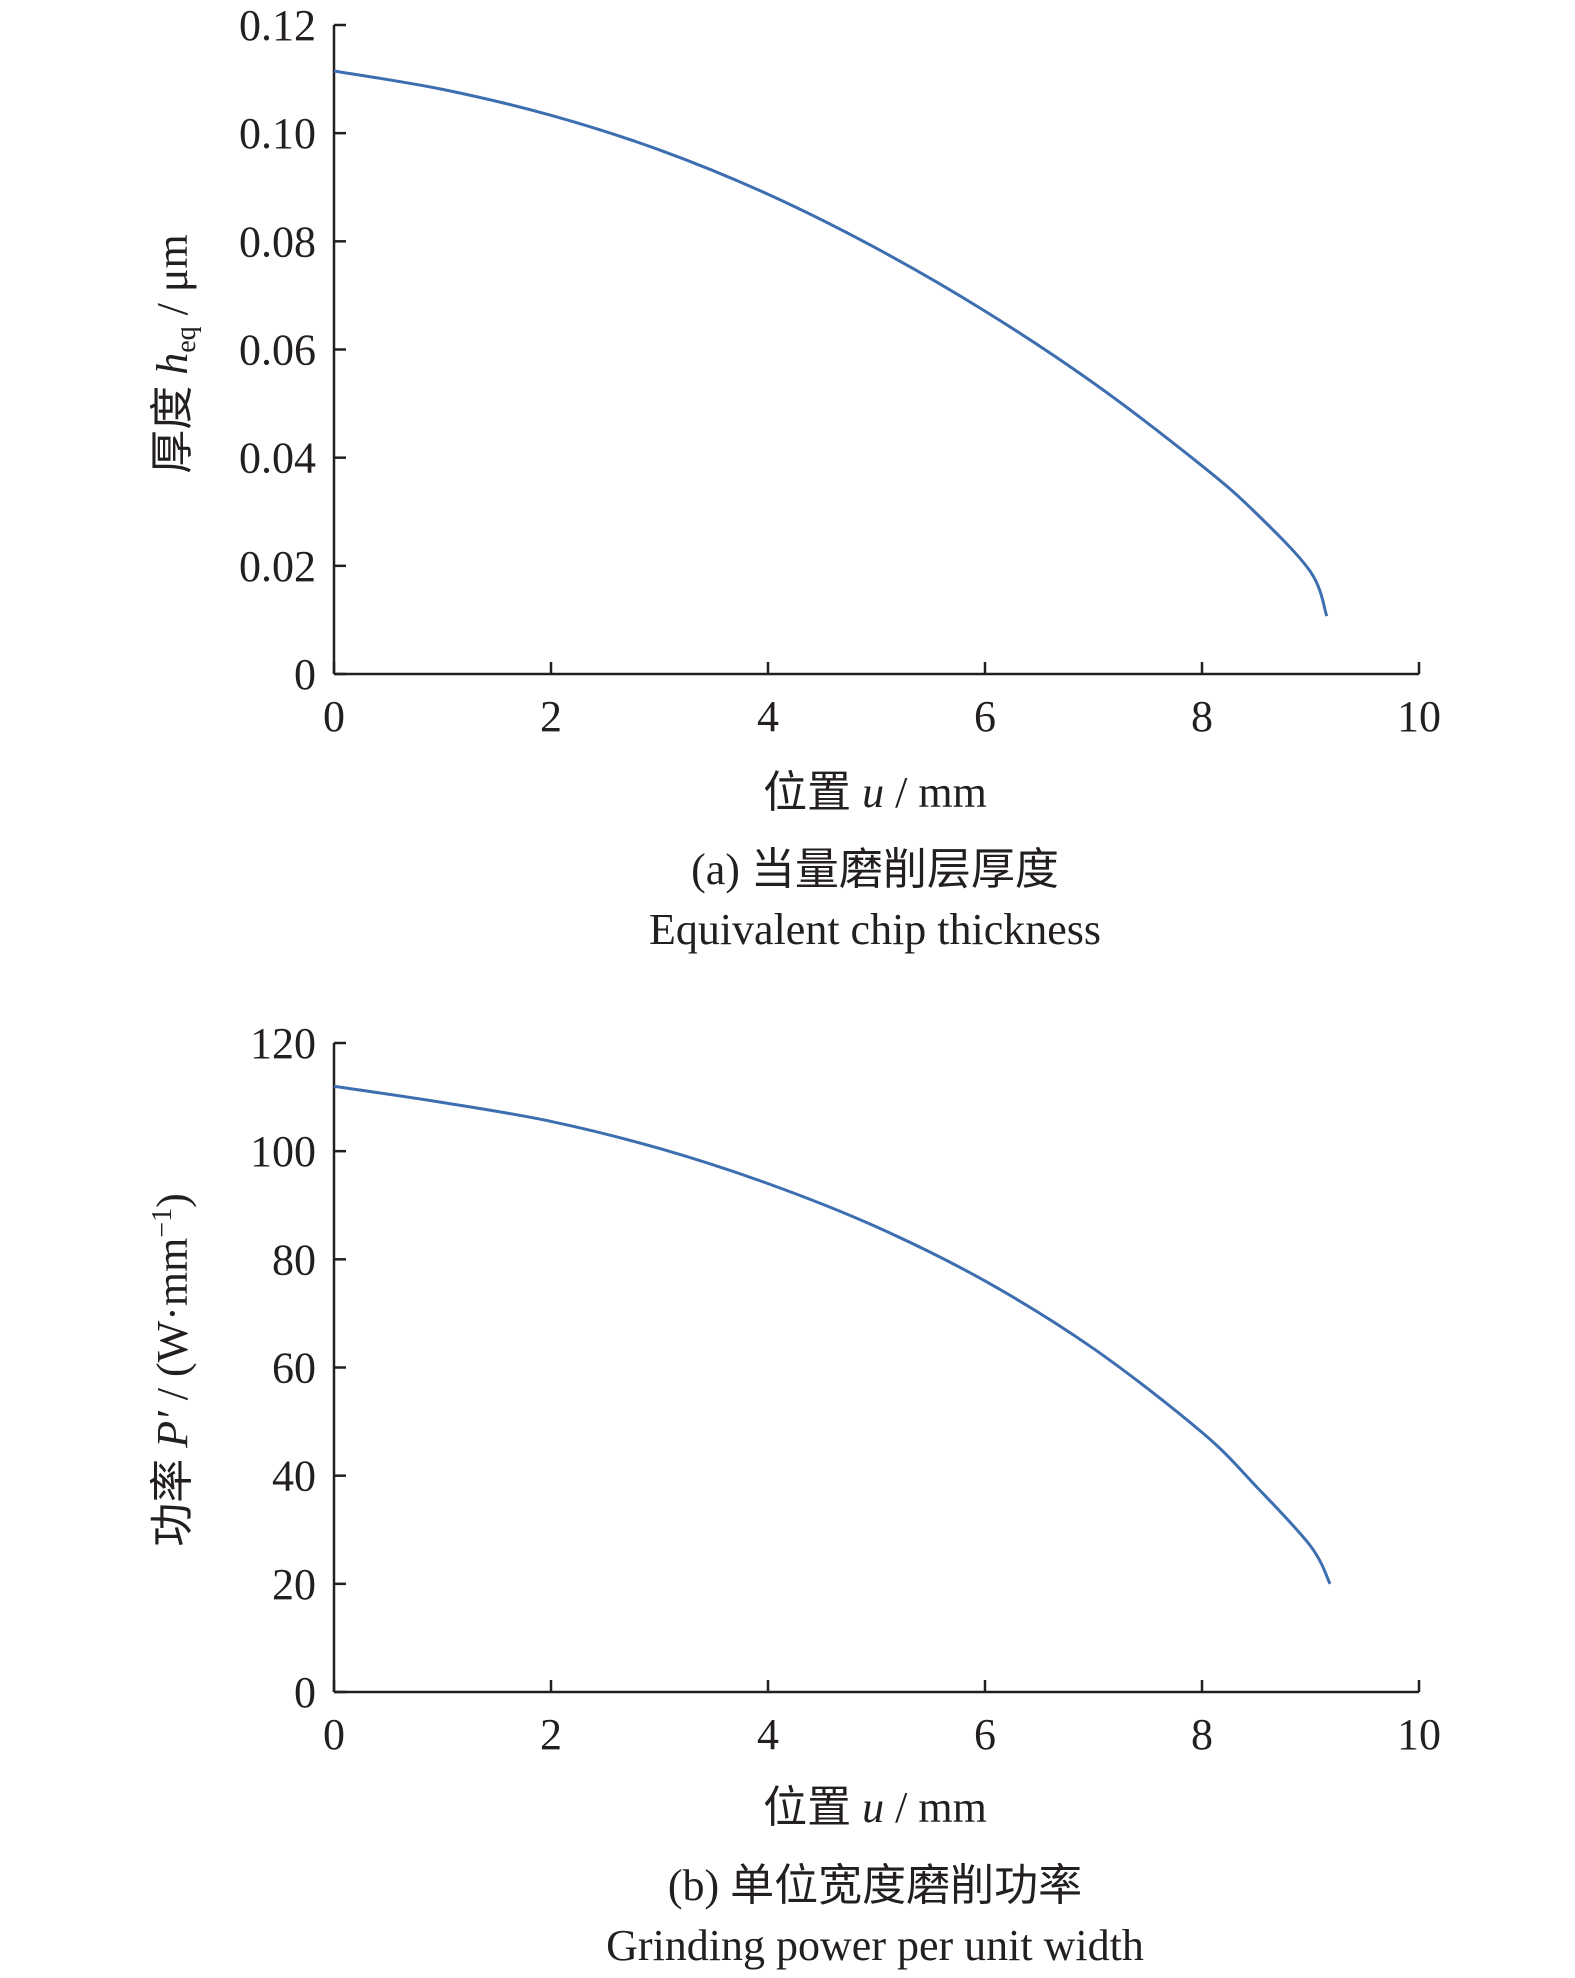 Image resolution: width=1575 pixels, height=1978 pixels. What do you see at coordinates (283, 1043) in the screenshot?
I see `y-tick-label: 120` at bounding box center [283, 1043].